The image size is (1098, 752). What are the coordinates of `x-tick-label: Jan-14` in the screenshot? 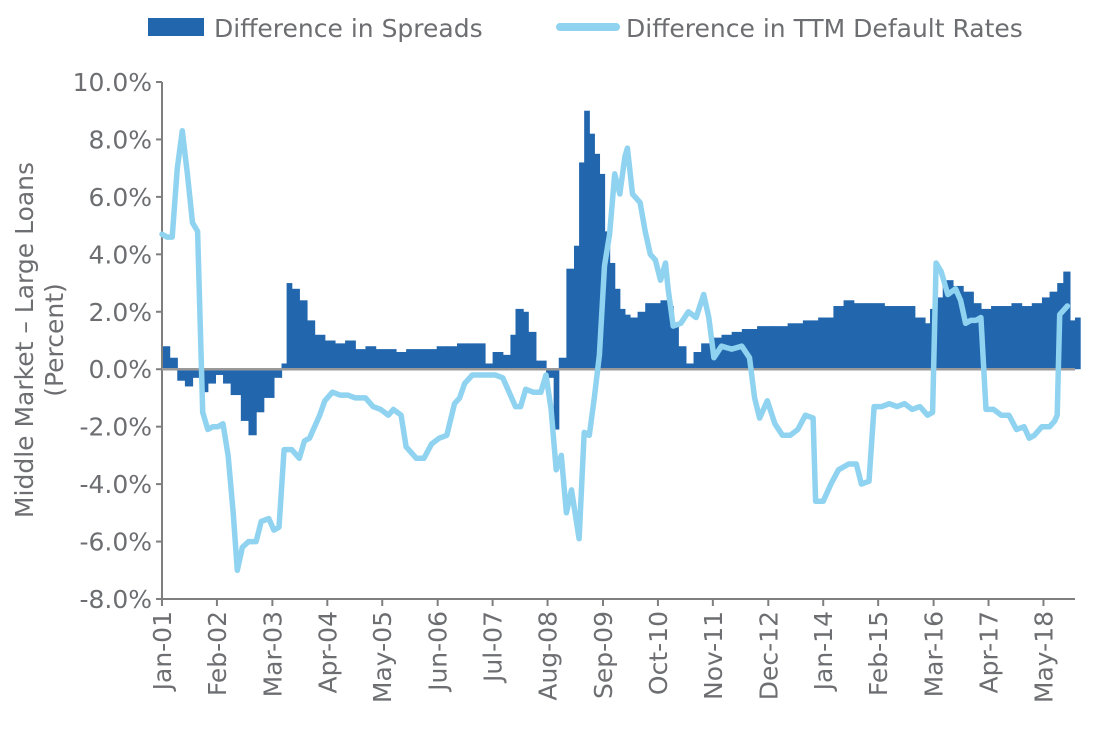 It's located at (823, 651).